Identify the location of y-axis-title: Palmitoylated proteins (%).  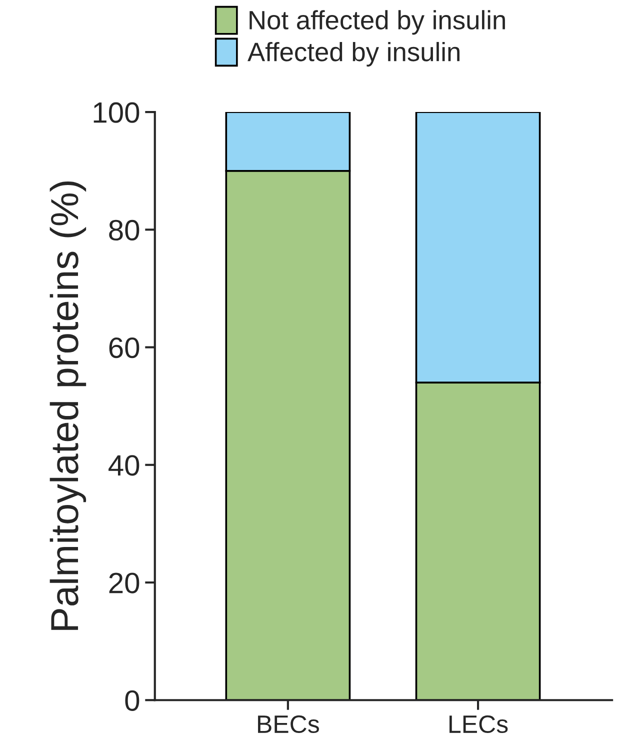
(68, 406).